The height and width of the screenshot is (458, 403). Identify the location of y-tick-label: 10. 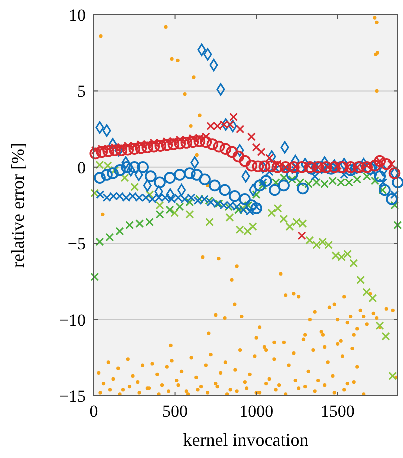
(77, 15).